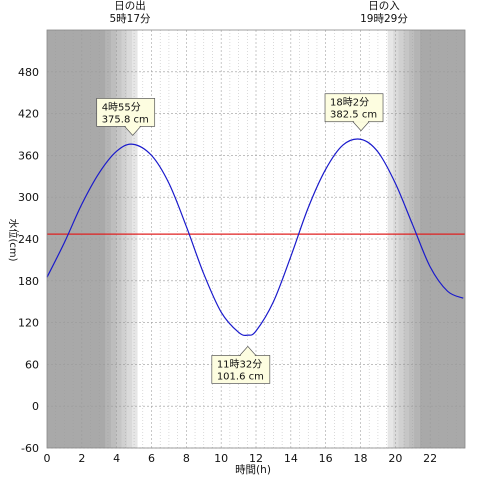 The width and height of the screenshot is (480, 480). I want to click on sunset-time: 19時29分, so click(384, 19).